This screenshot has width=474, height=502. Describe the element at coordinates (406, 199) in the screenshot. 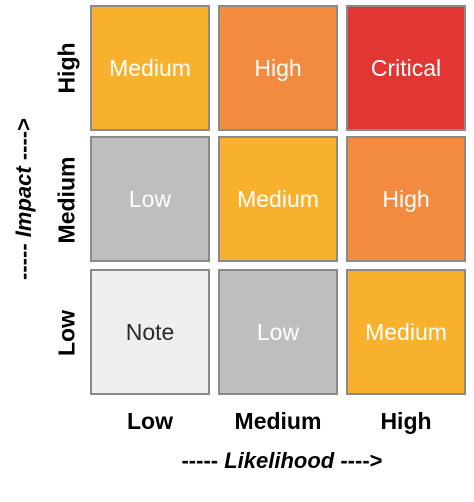

I see `cell-medium-impact-high-likelihood: High` at that location.